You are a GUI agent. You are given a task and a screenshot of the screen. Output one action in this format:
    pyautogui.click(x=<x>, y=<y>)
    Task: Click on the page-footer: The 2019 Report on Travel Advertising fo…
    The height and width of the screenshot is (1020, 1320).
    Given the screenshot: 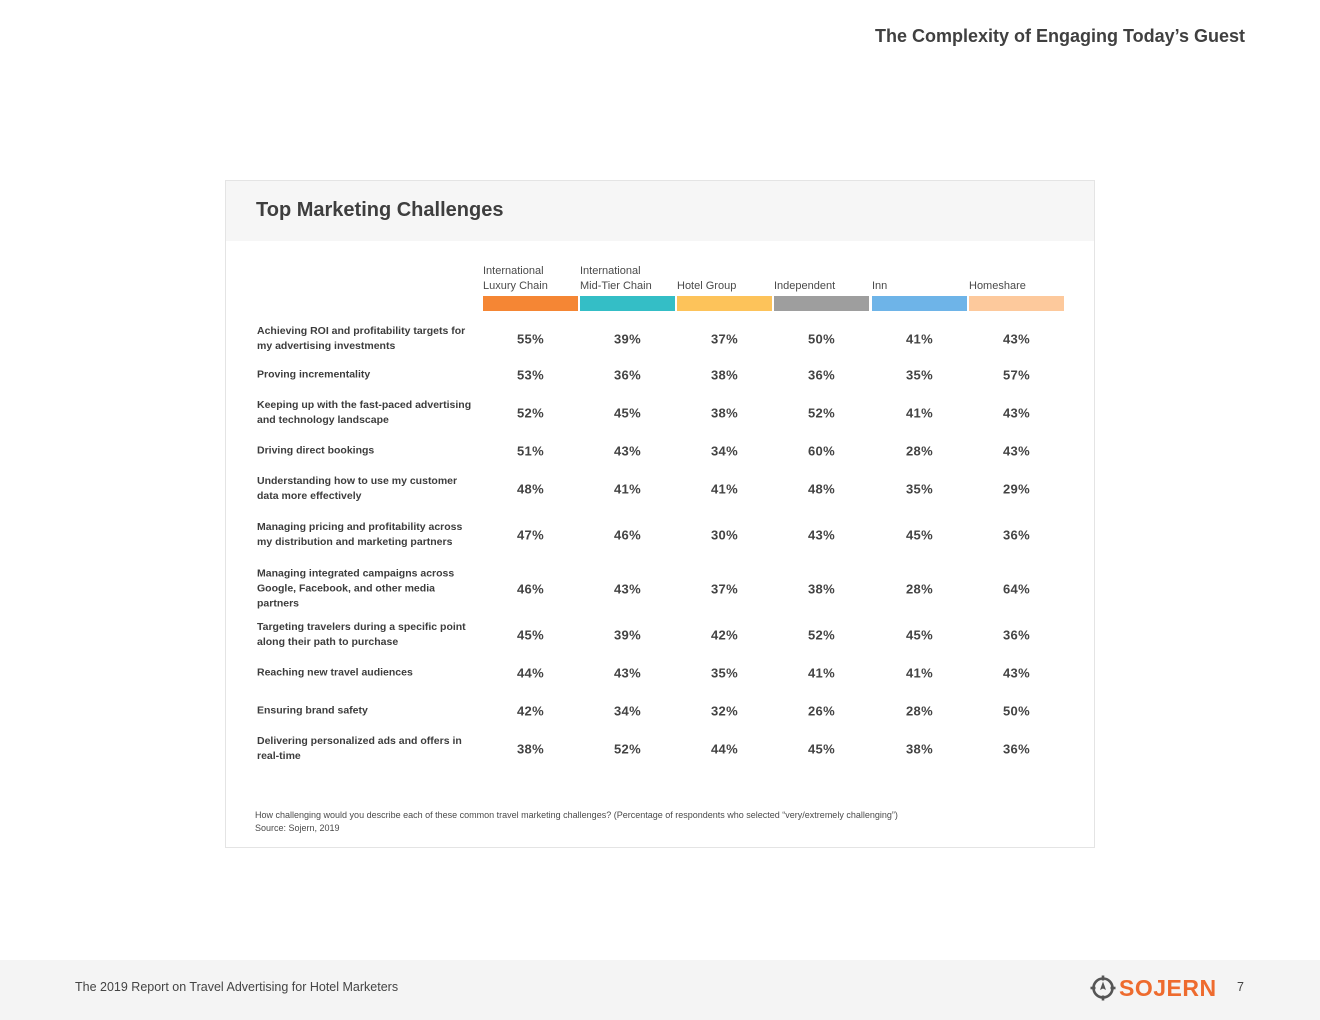 What is the action you would take?
    pyautogui.click(x=660, y=990)
    